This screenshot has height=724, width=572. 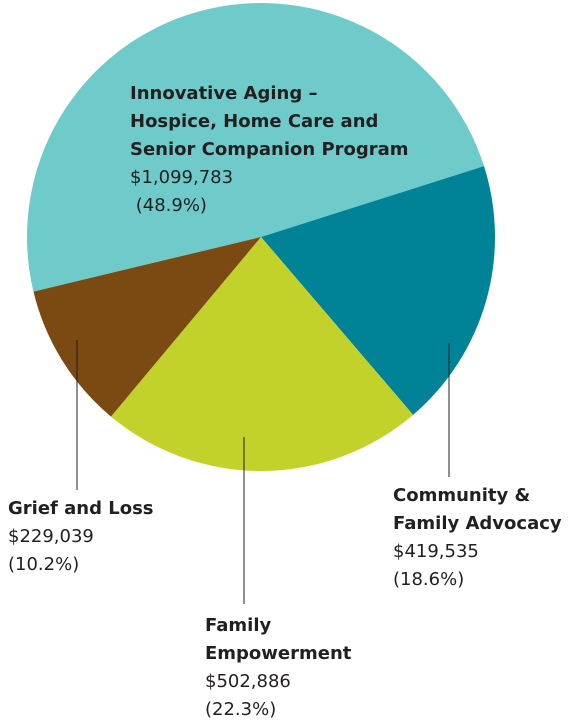 I want to click on category-label: Community & Family Advocacy, so click(x=477, y=509).